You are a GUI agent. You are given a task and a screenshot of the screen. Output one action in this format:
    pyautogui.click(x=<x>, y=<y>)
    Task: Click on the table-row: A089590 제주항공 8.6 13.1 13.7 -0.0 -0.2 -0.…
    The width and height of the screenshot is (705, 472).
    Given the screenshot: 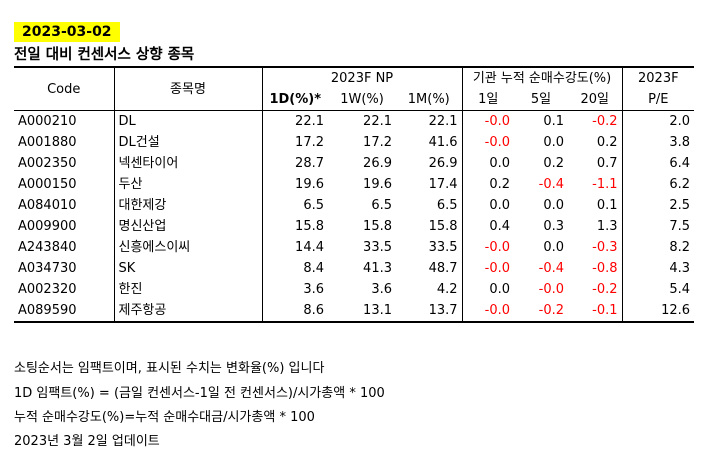 What is the action you would take?
    pyautogui.click(x=354, y=311)
    